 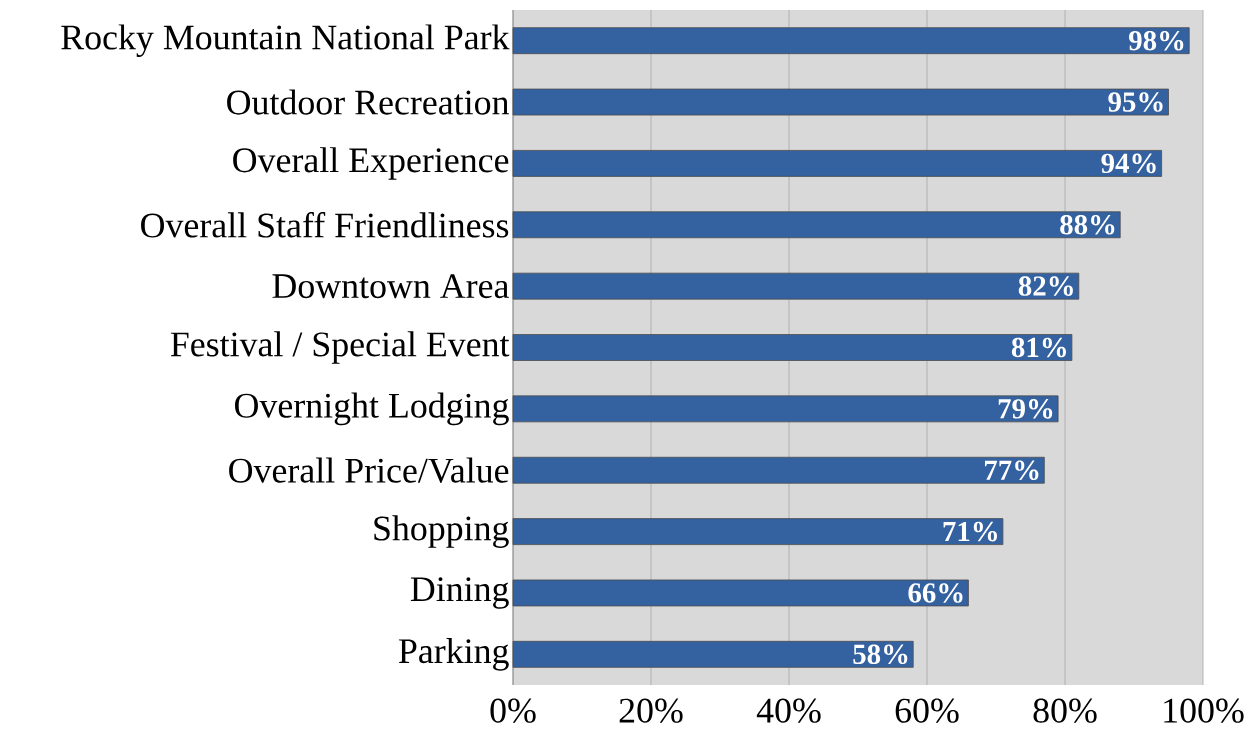 I want to click on data-label: 88%, so click(x=1087, y=224).